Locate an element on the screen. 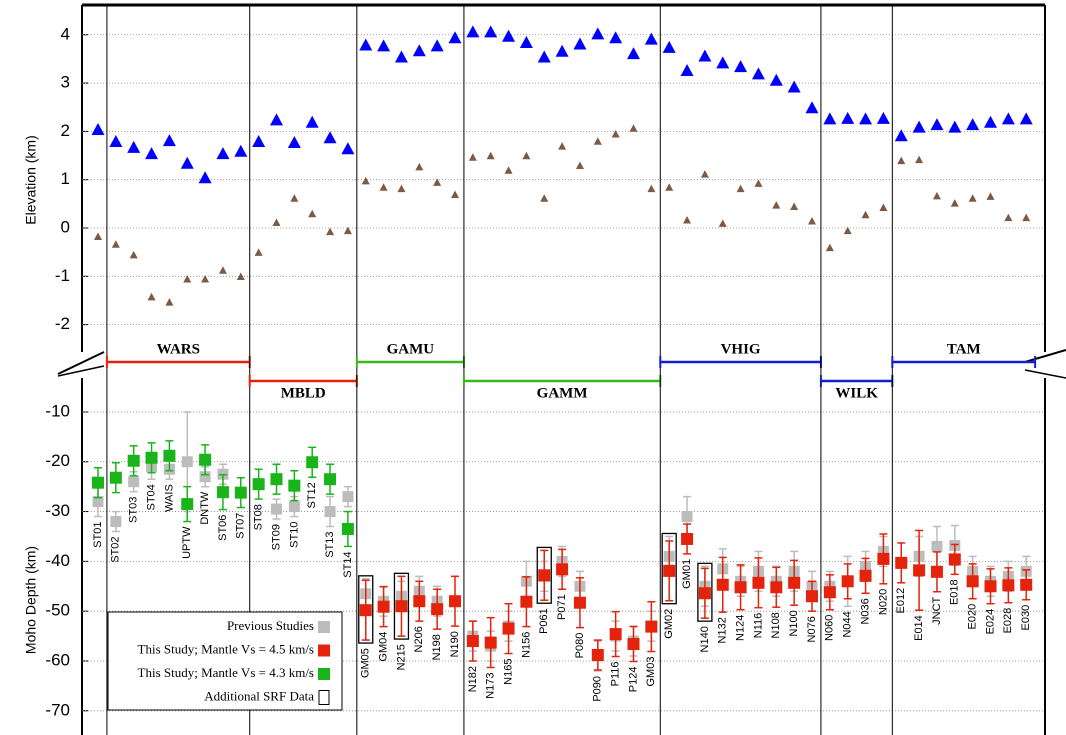 This screenshot has width=1066, height=735. station-label: ST01 is located at coordinates (98, 535).